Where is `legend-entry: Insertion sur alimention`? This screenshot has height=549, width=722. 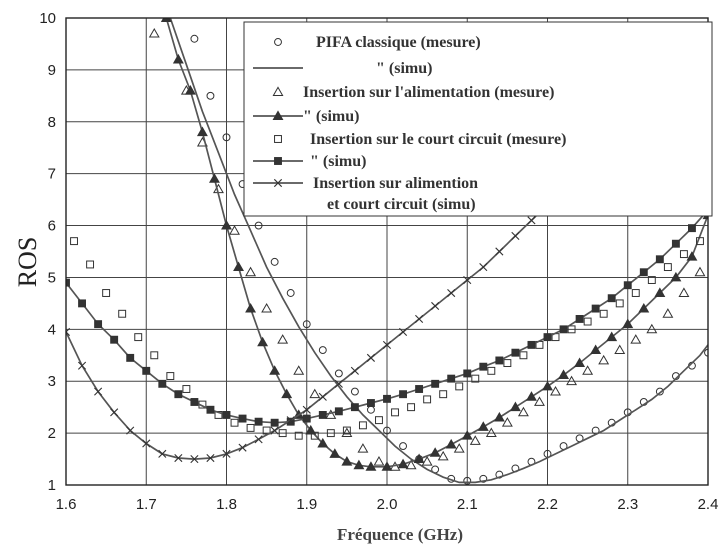
legend-entry: Insertion sur alimention is located at coordinates (365, 183).